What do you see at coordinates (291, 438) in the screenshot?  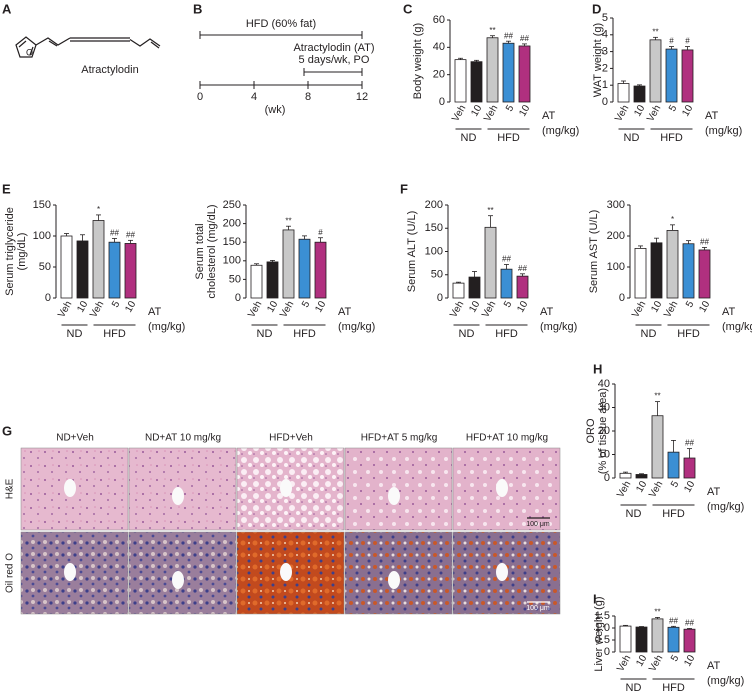 I see `column-header: HFD+Veh` at bounding box center [291, 438].